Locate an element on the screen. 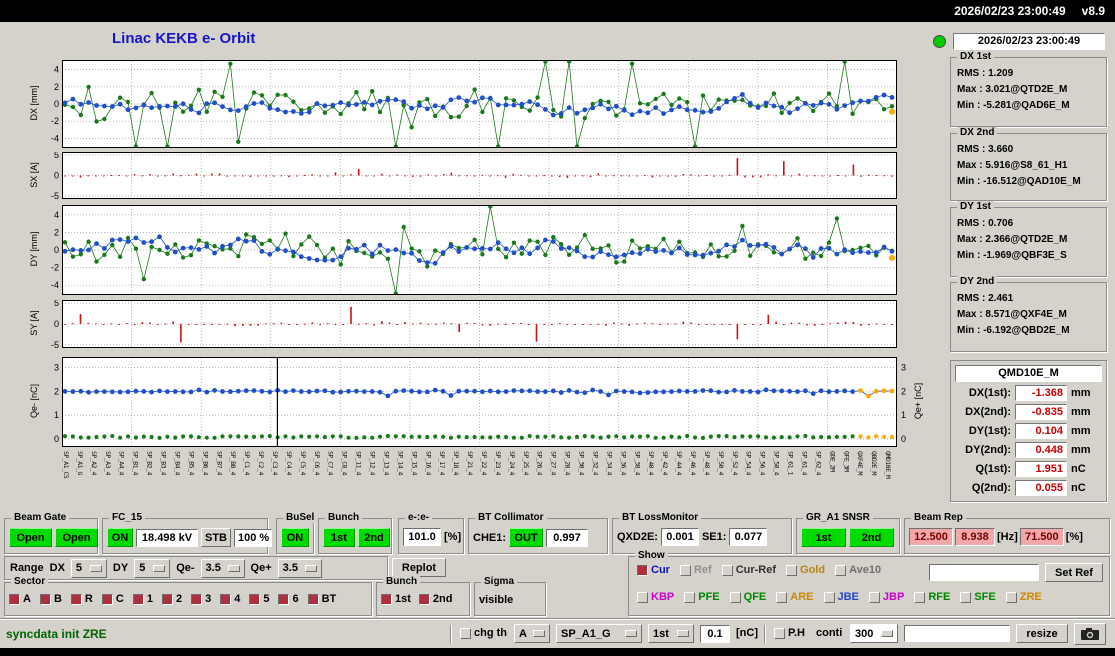 This screenshot has height=656, width=1115. beam-gate-open-2-button: Open is located at coordinates (76, 537).